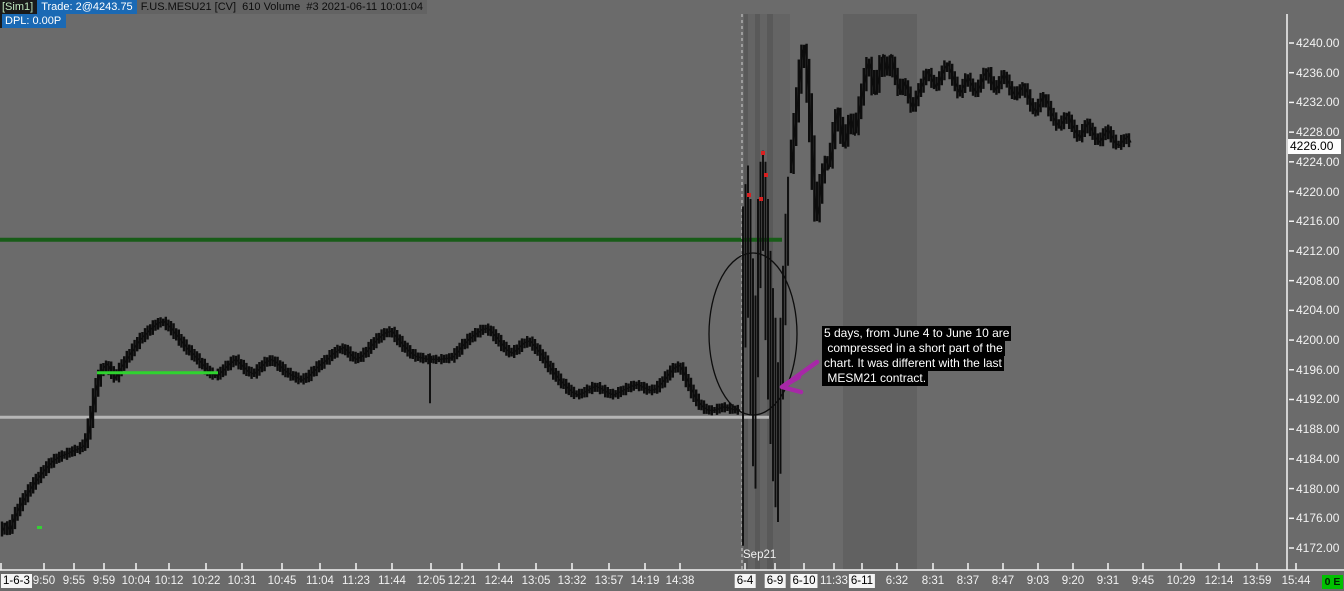 The width and height of the screenshot is (1344, 591). I want to click on time-tick-label: 9:03, so click(1038, 581).